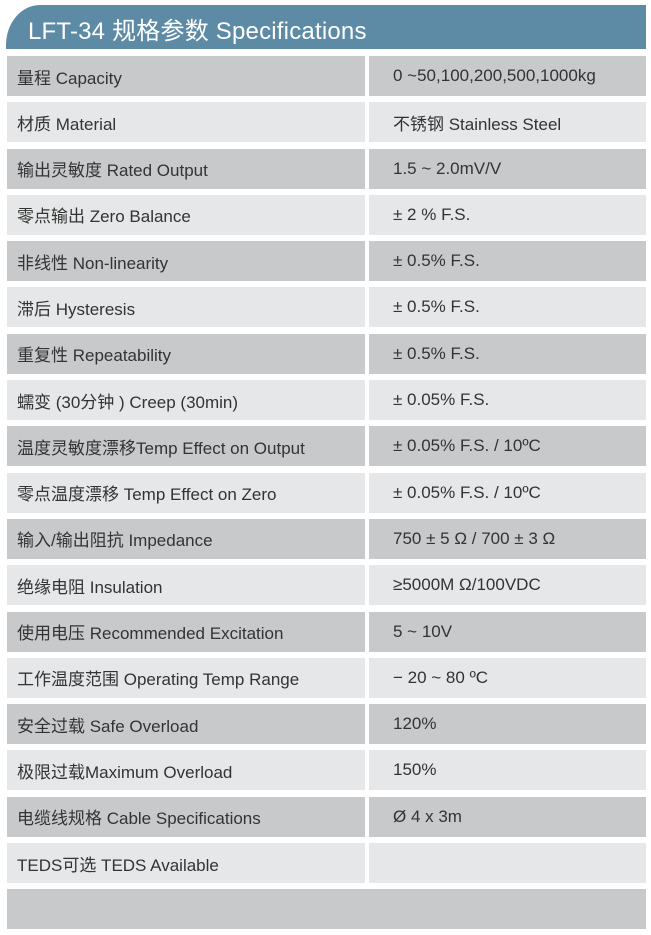  I want to click on spec-value: 150%, so click(507, 770).